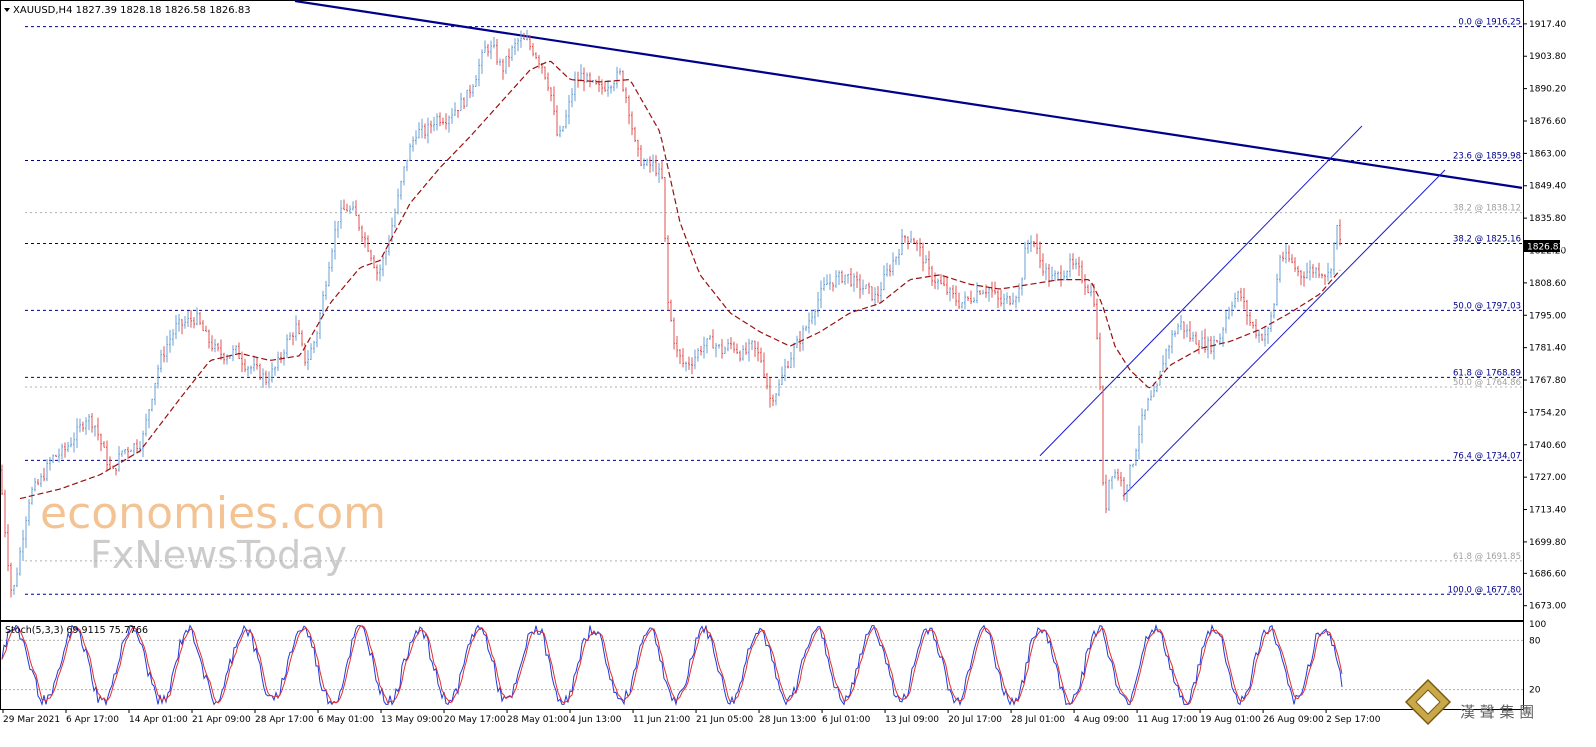 This screenshot has height=747, width=1596. Describe the element at coordinates (7, 10) in the screenshot. I see `dropdown-triangle-icon` at that location.